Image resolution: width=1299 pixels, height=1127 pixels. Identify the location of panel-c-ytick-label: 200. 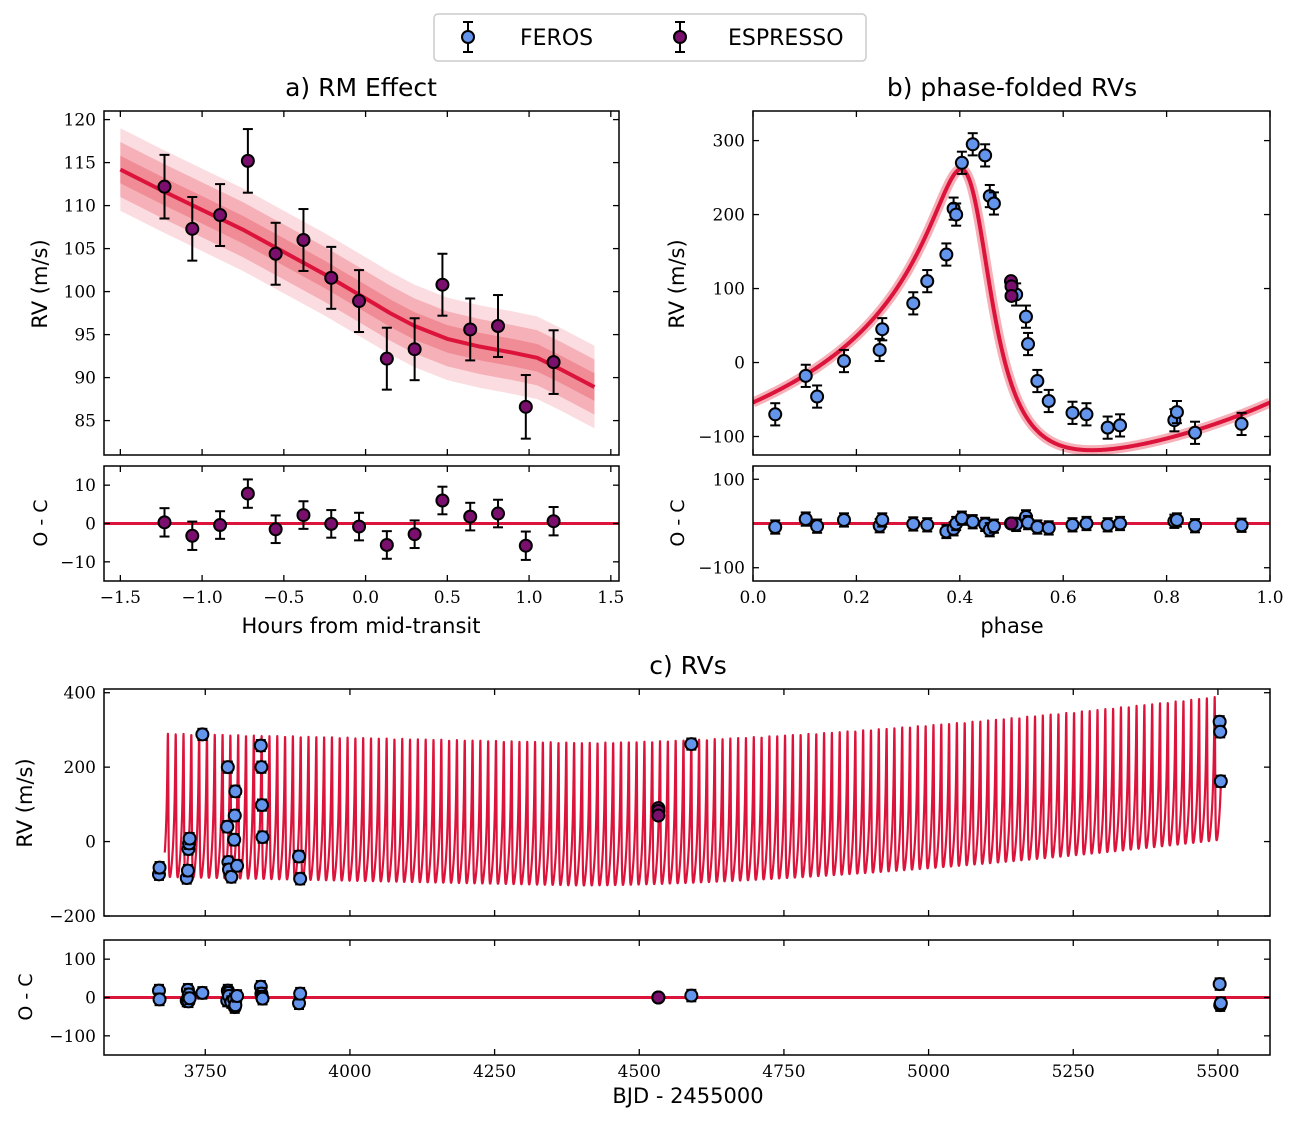
(80, 768).